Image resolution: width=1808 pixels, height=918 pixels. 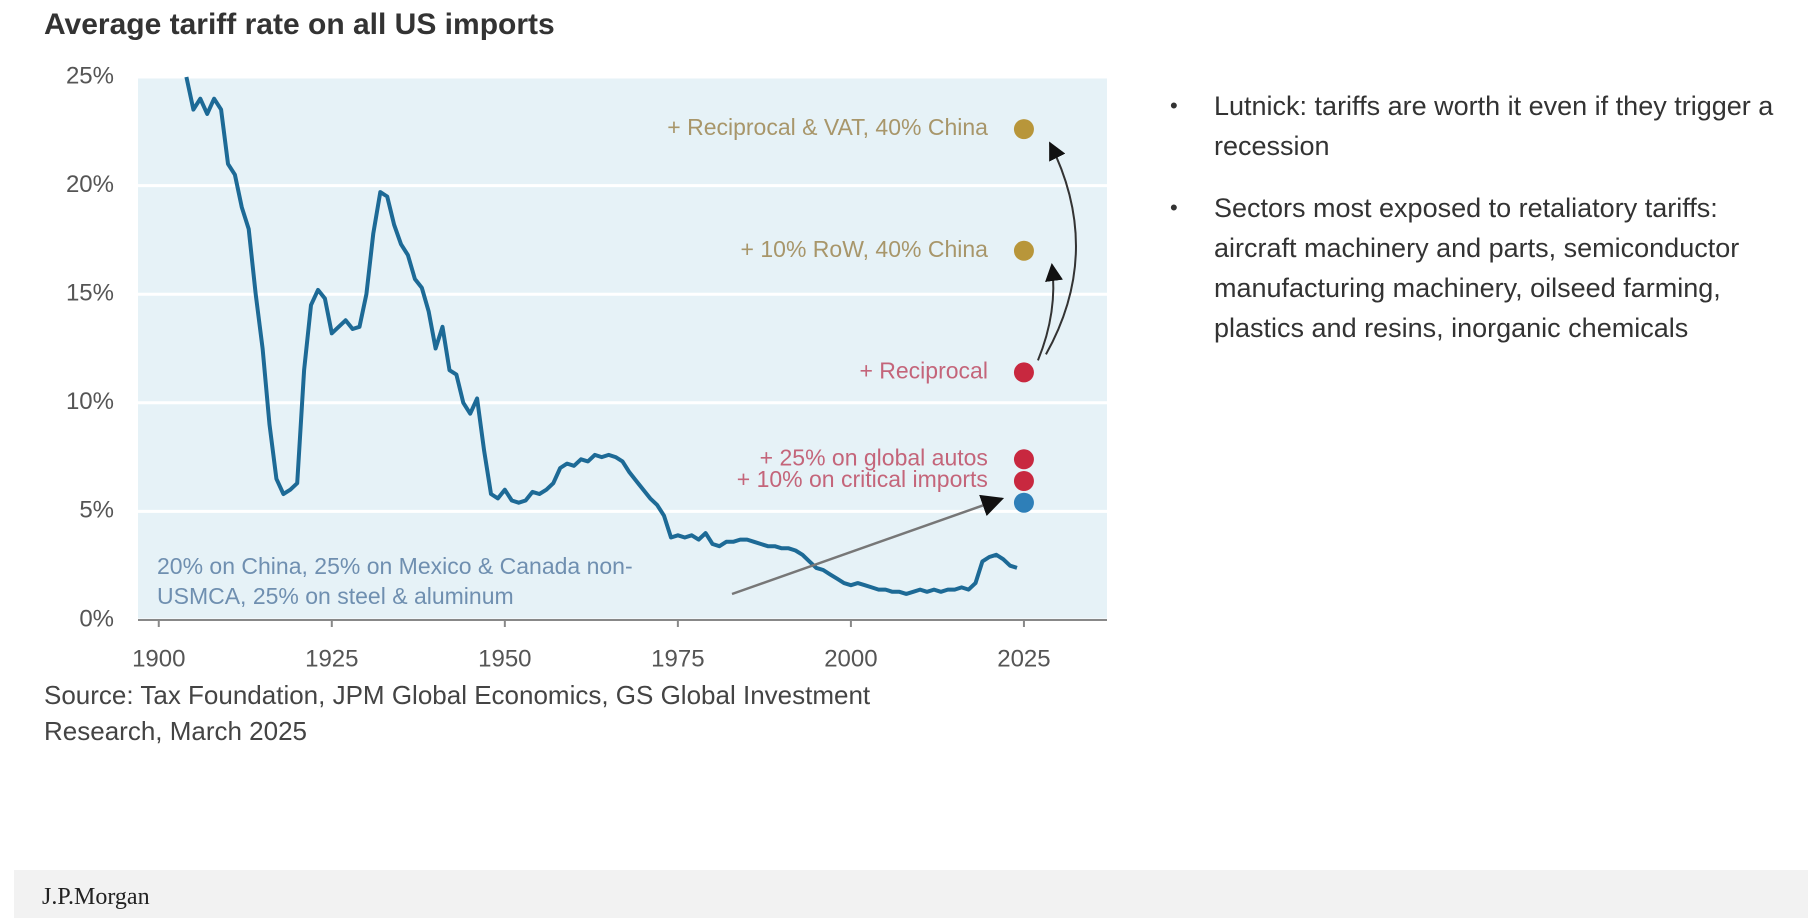 I want to click on x-tick-label: 1925, so click(x=331, y=658).